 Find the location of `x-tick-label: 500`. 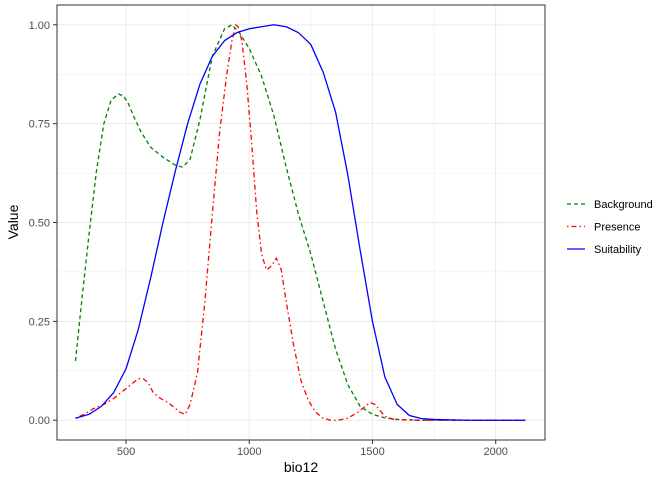

x-tick-label: 500 is located at coordinates (126, 452).